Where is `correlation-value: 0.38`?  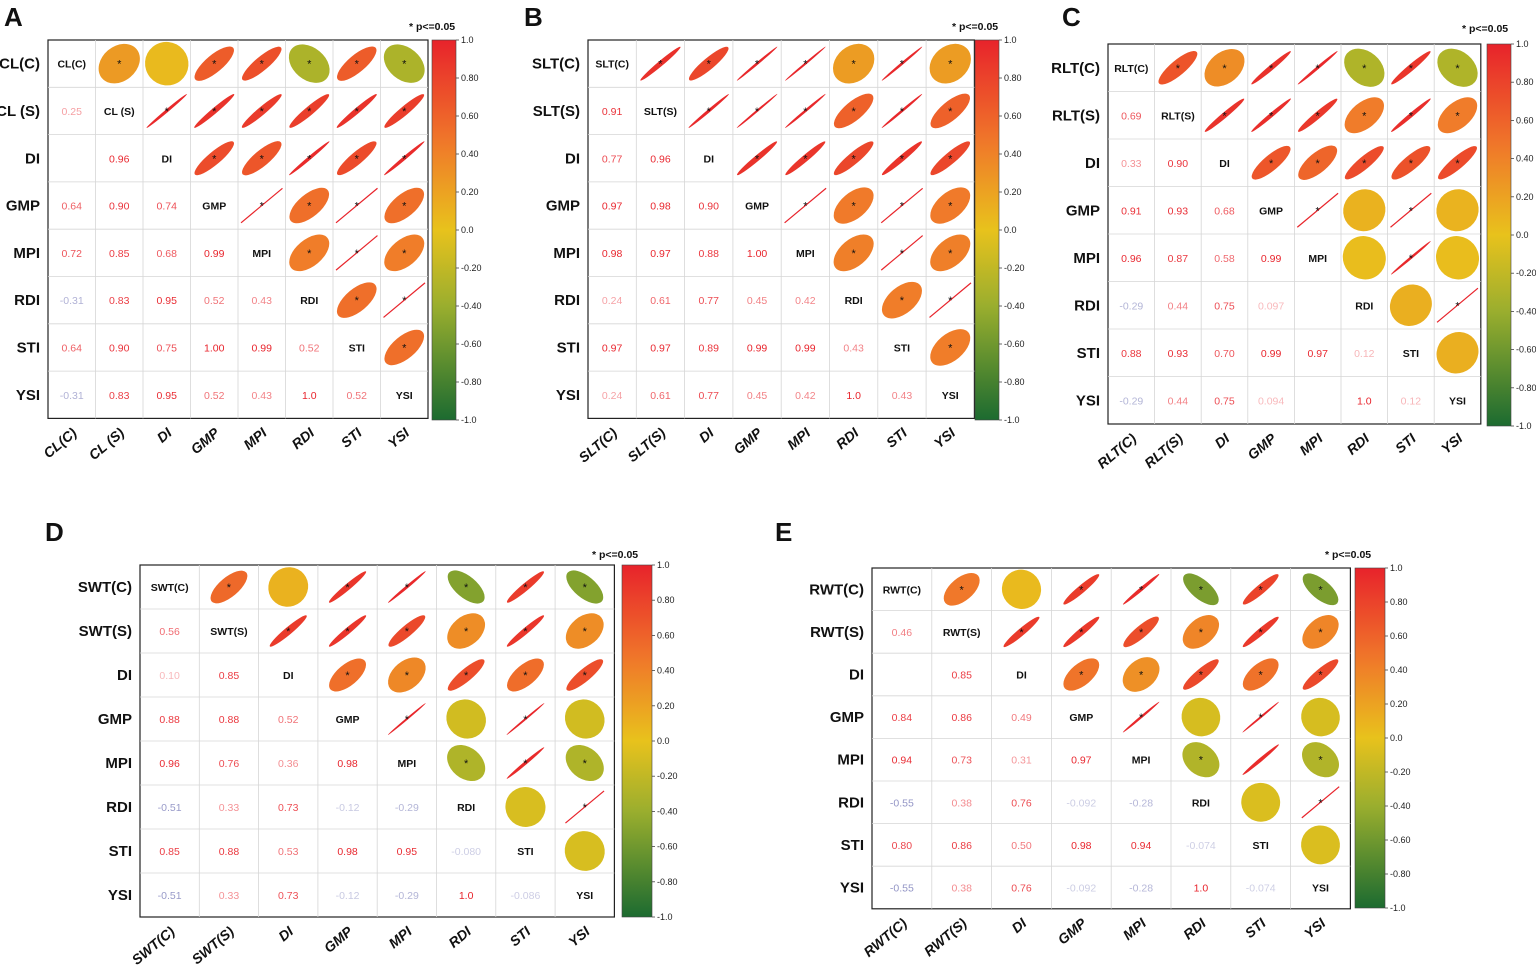
correlation-value: 0.38 is located at coordinates (961, 889).